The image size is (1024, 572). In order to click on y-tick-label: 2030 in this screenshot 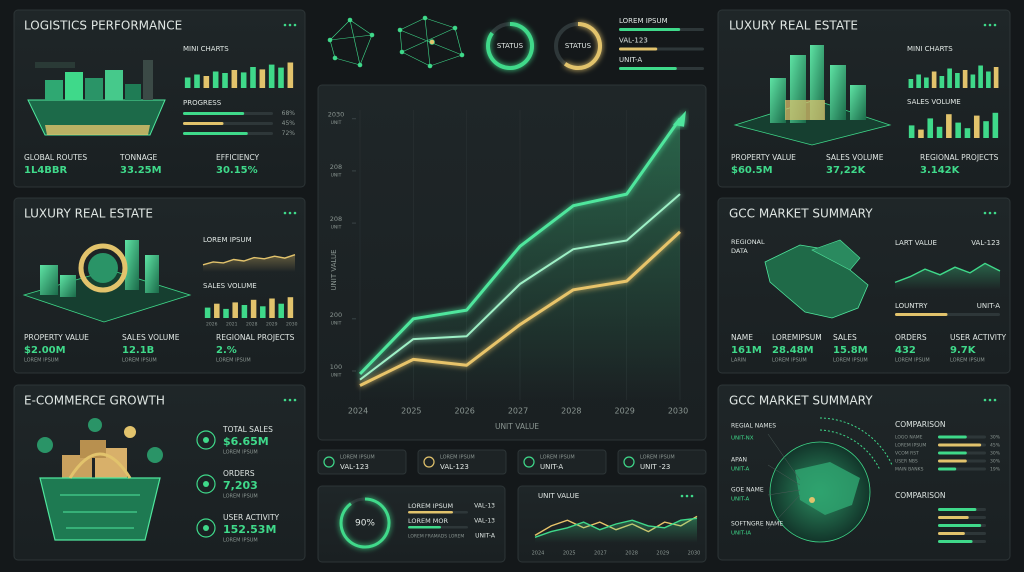, I will do `click(336, 115)`.